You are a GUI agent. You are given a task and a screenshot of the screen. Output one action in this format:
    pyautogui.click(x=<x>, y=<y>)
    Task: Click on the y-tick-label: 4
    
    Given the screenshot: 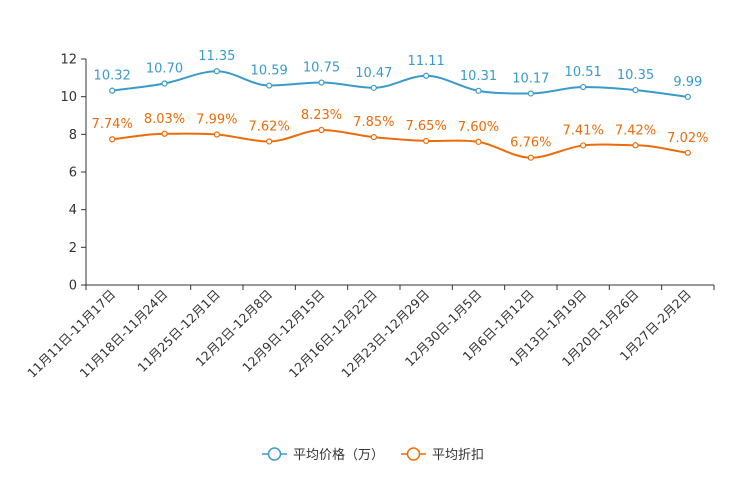 What is the action you would take?
    pyautogui.click(x=73, y=210)
    